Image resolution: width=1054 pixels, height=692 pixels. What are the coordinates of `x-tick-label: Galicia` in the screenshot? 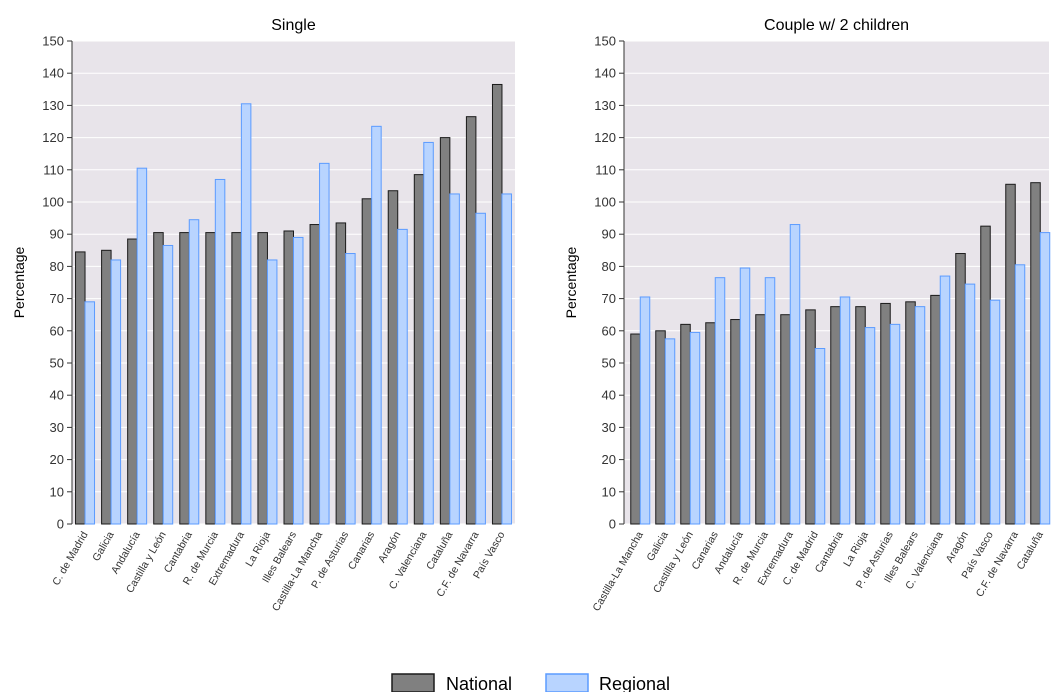 It's located at (657, 546).